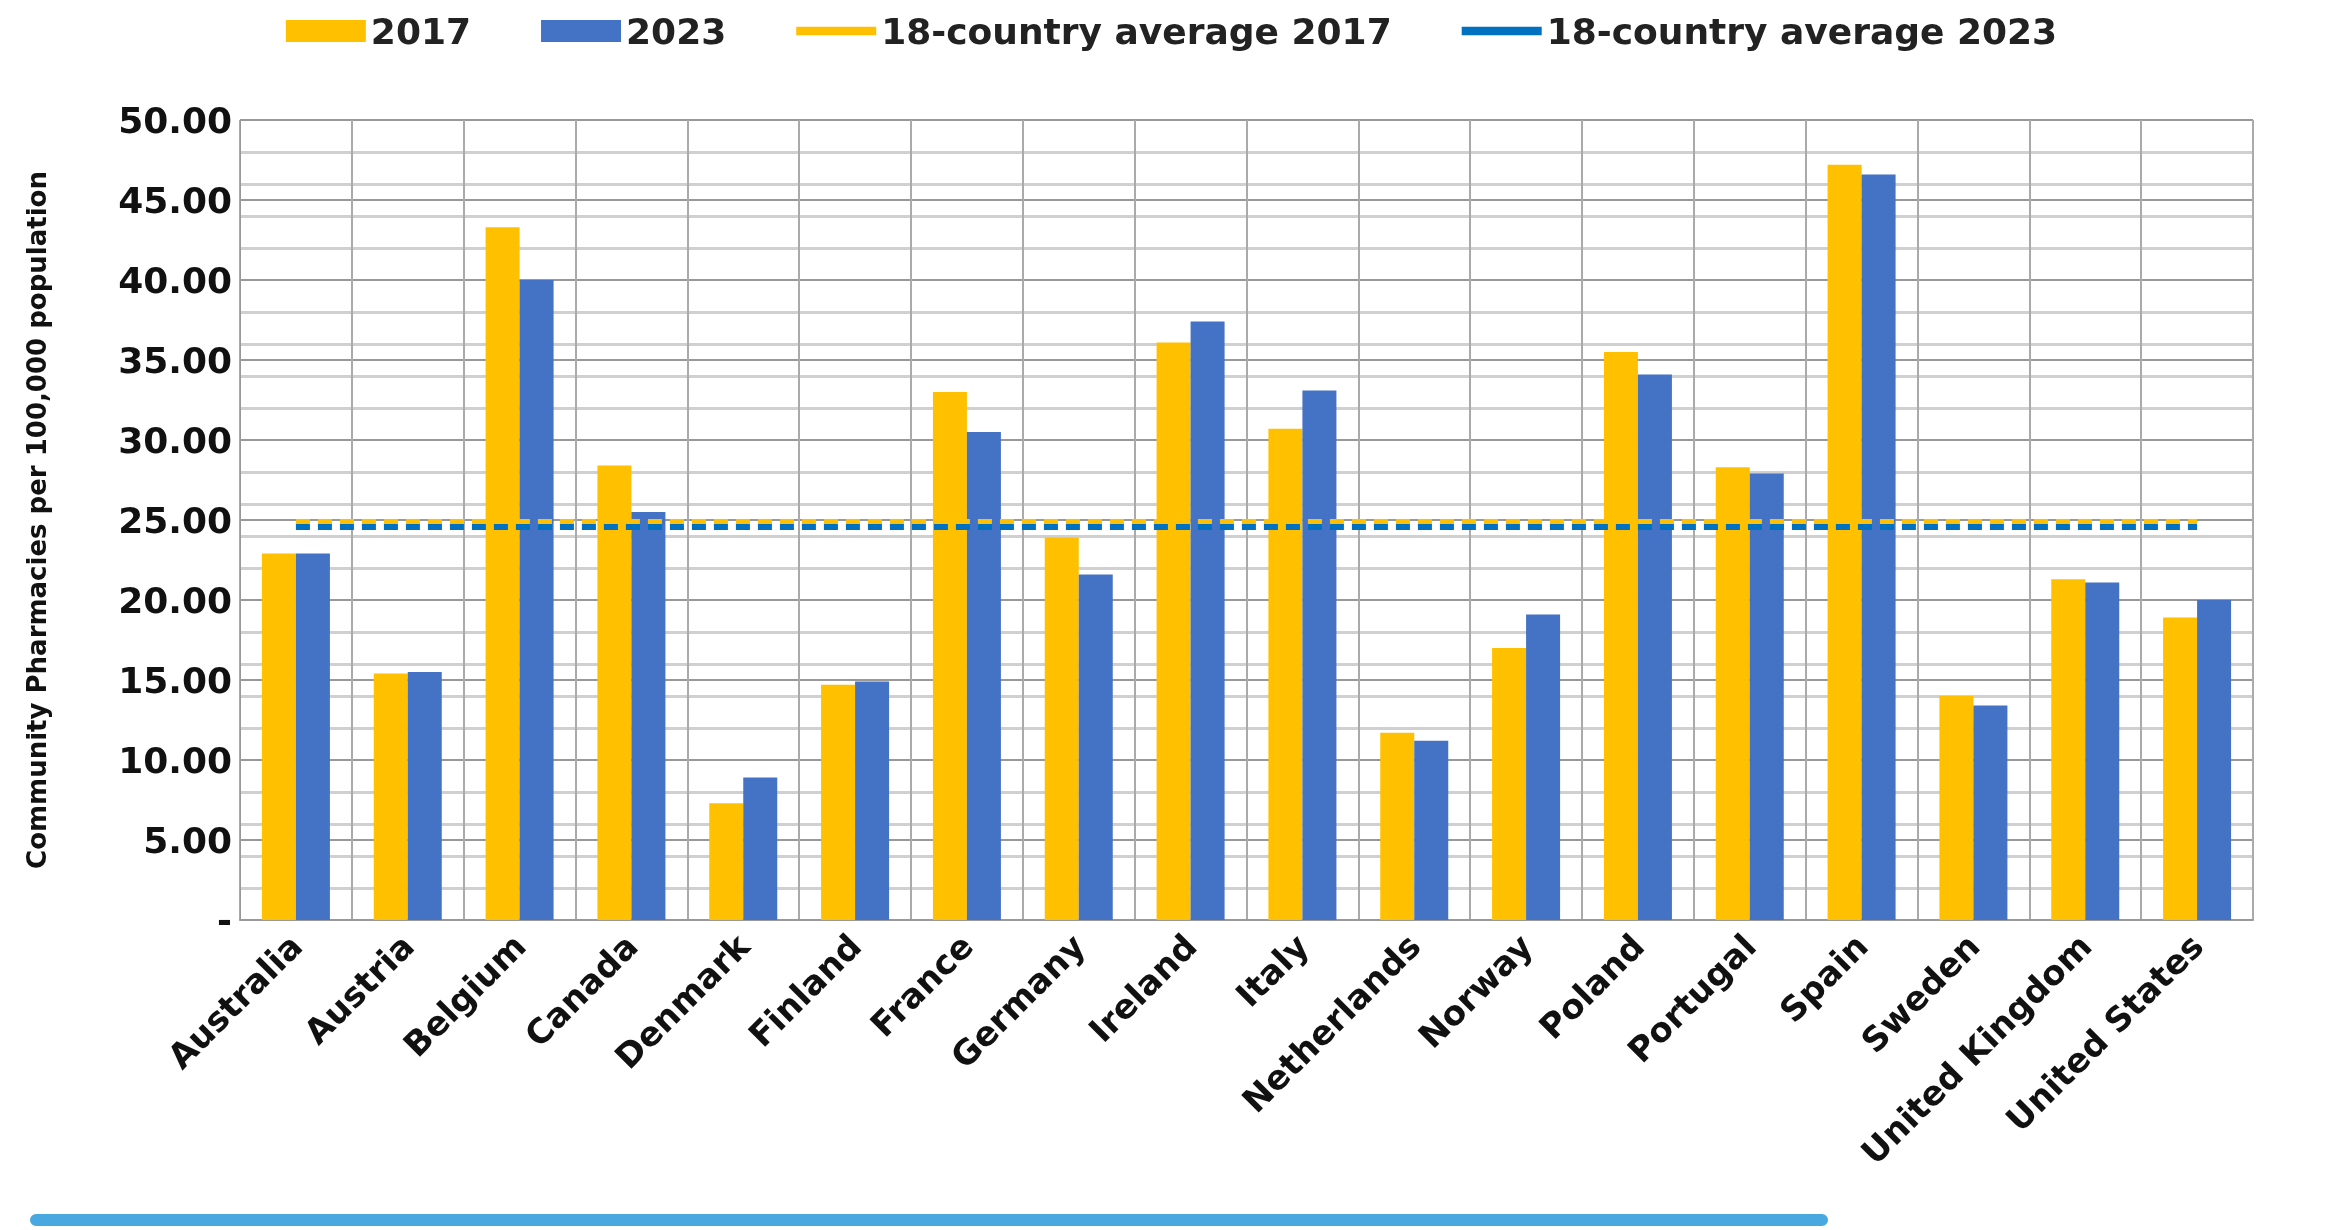 This screenshot has width=2343, height=1230. Describe the element at coordinates (175, 200) in the screenshot. I see `y-tick-label: 45.00` at that location.